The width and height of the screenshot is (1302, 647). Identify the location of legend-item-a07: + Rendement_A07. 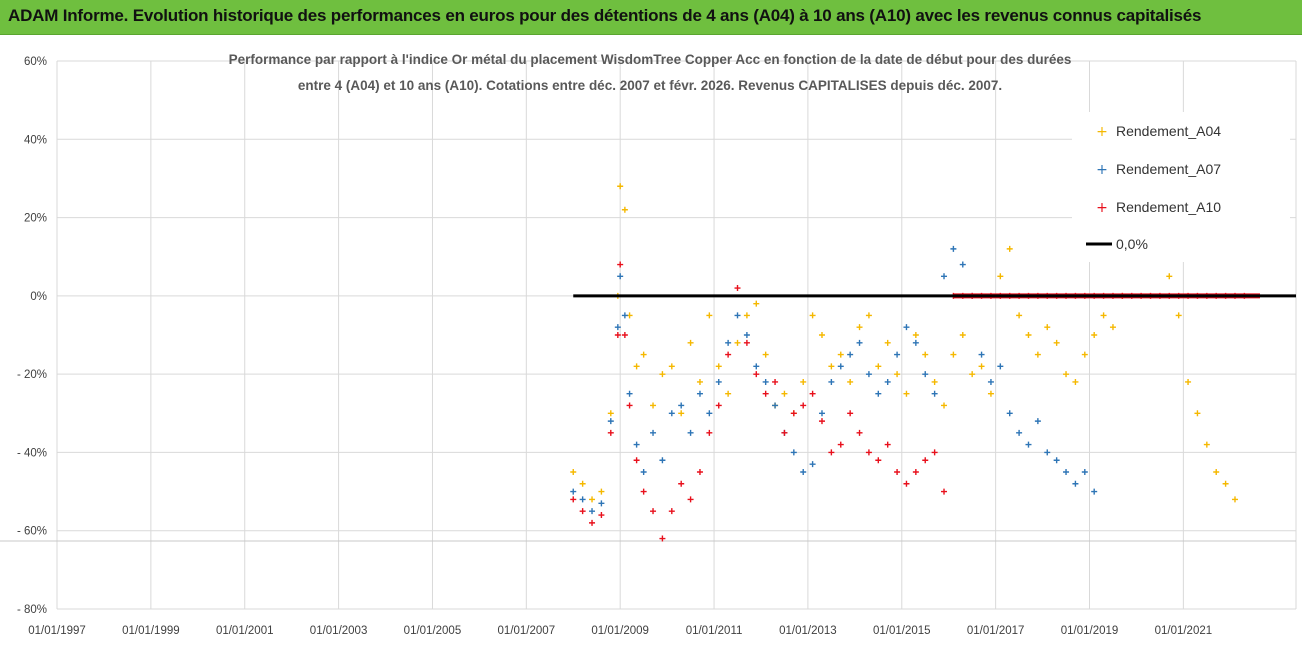
(1158, 169).